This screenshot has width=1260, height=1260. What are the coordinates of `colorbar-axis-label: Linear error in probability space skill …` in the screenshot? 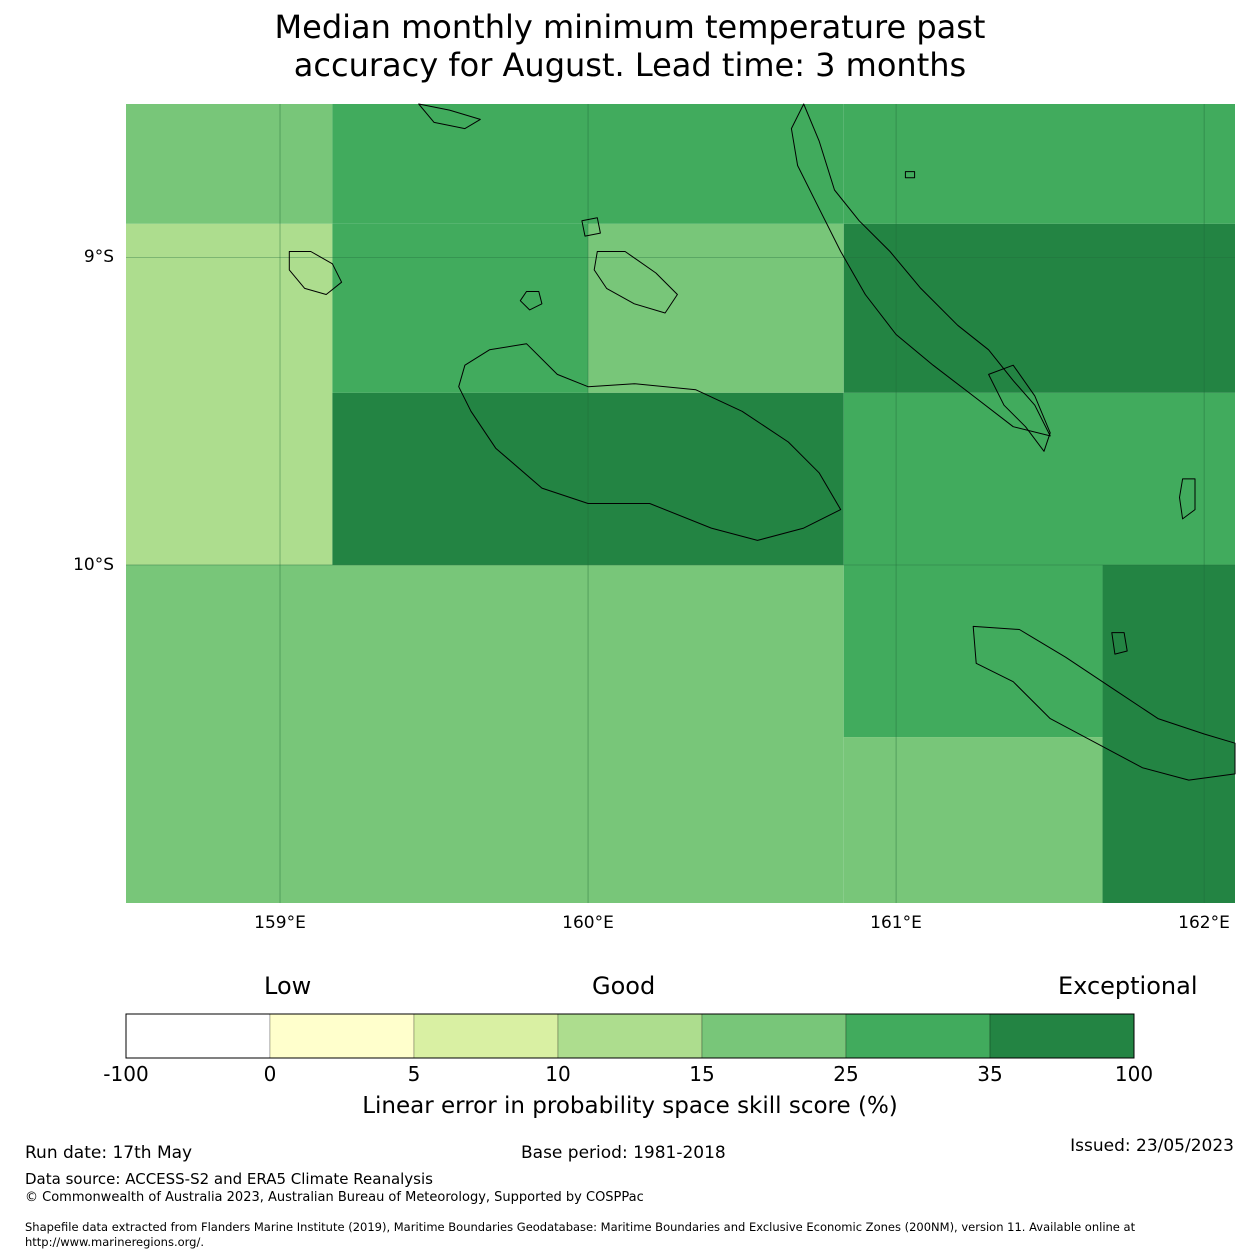 It's located at (630, 1106).